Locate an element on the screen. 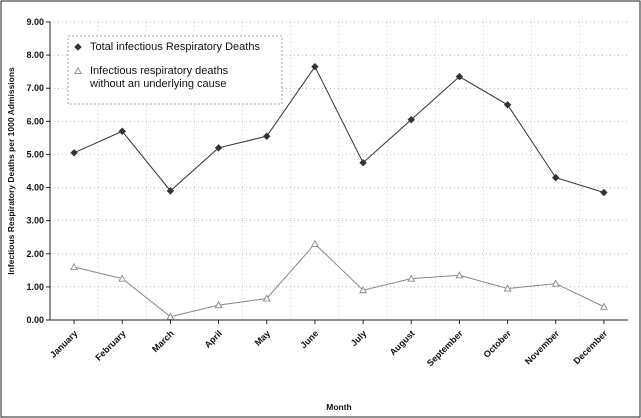  y-tick-label: 8.00 is located at coordinates (35, 55).